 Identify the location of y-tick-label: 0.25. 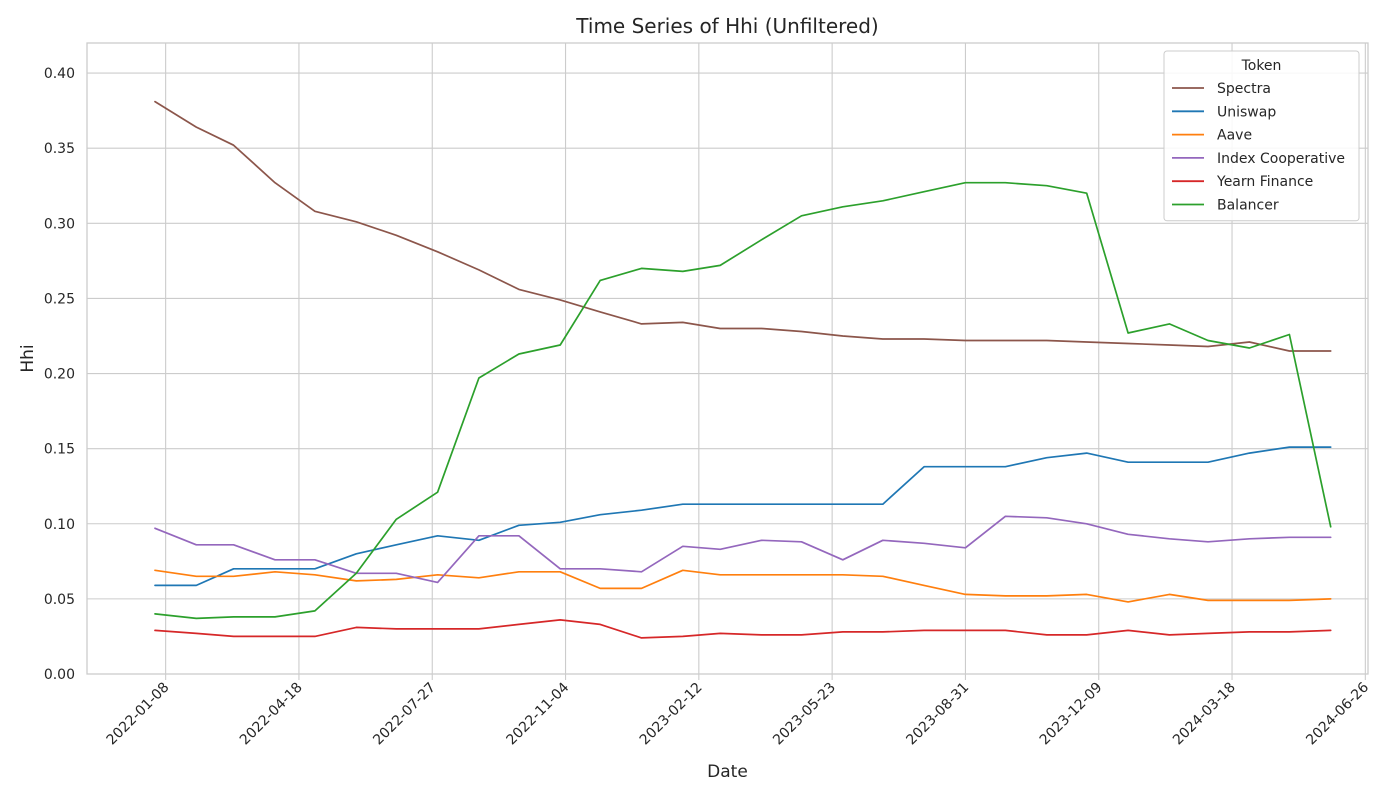
(59, 299).